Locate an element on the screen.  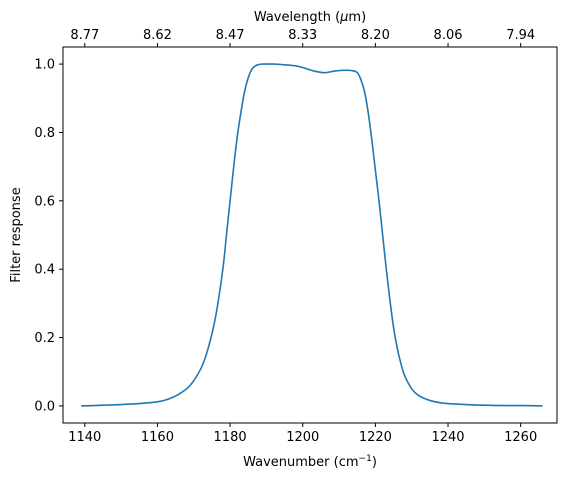
x-tick-label: 1220 is located at coordinates (375, 437).